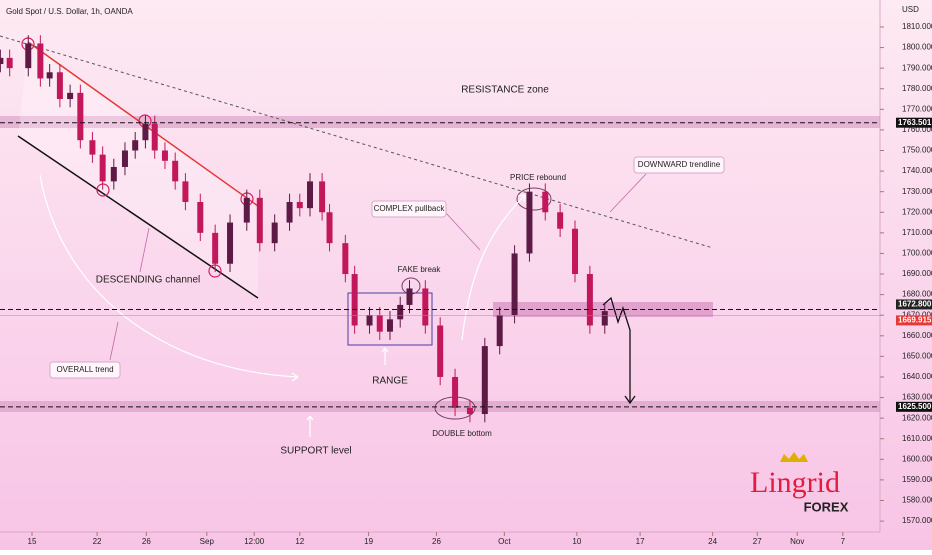 The width and height of the screenshot is (932, 555). I want to click on annotation: OVERALL trend, so click(84, 369).